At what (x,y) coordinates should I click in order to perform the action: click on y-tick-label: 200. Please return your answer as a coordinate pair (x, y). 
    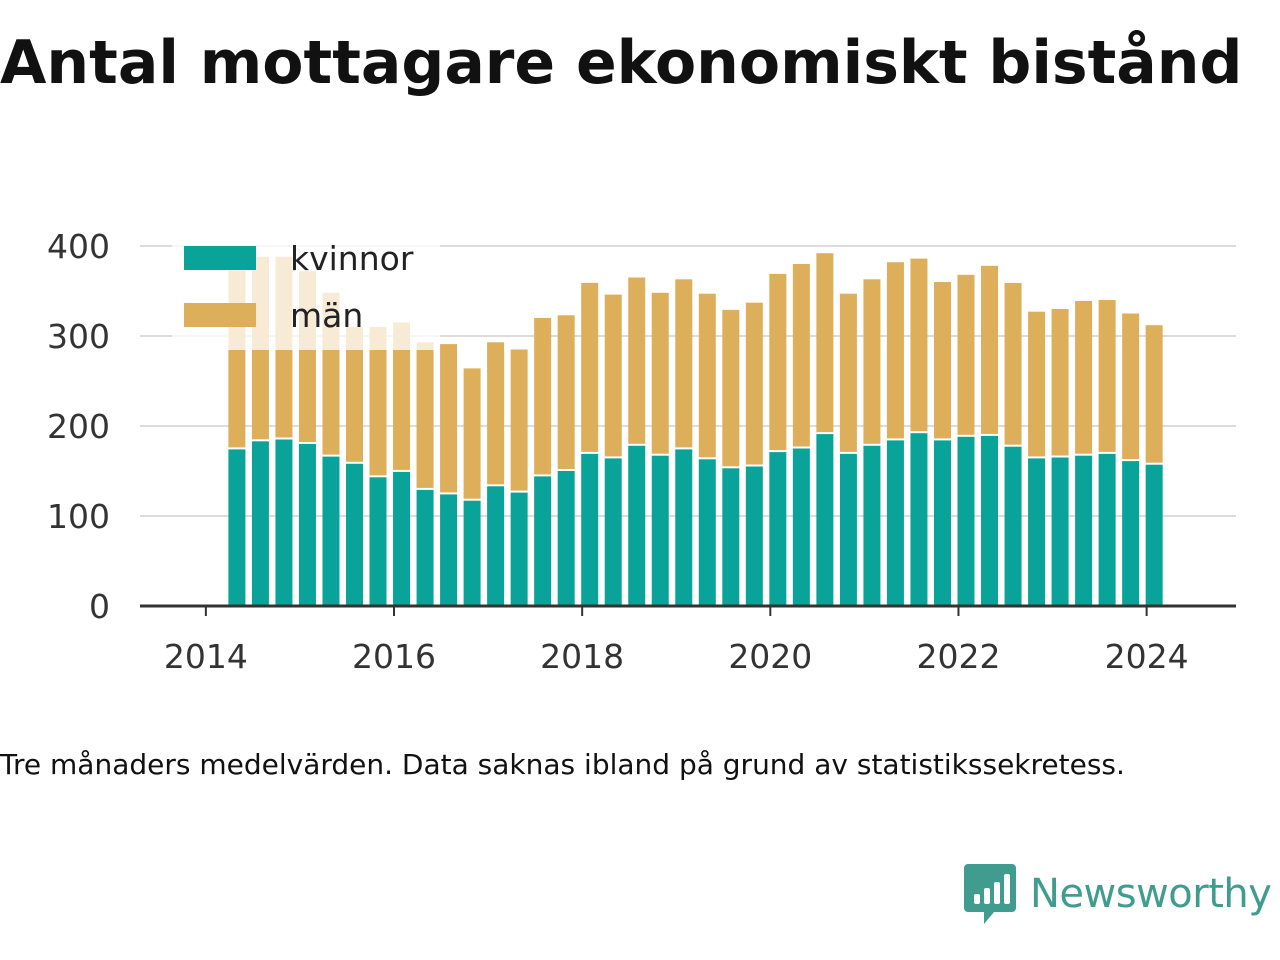
    Looking at the image, I should click on (78, 426).